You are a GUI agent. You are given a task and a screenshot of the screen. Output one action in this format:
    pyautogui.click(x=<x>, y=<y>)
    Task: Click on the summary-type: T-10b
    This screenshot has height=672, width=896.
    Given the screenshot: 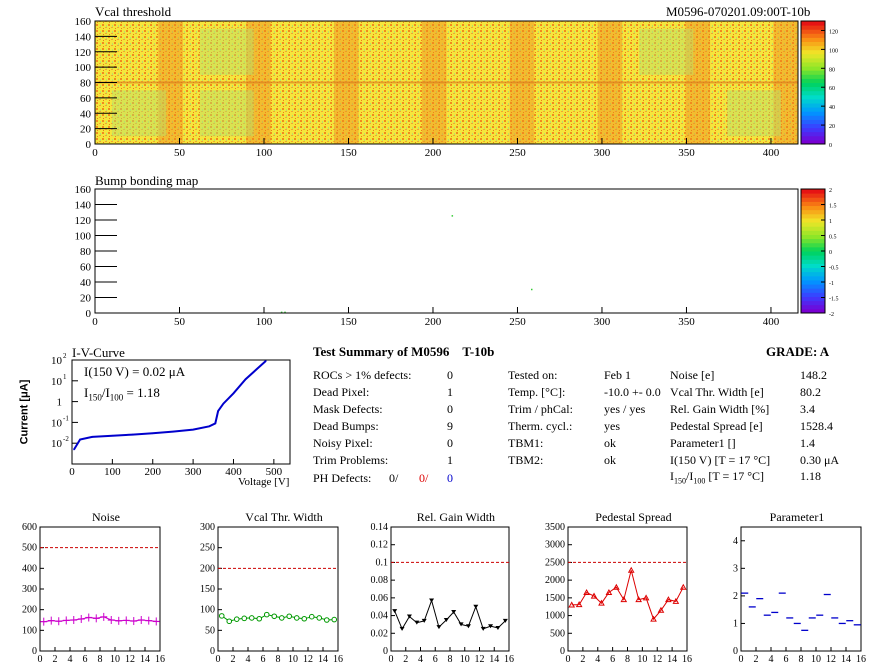 What is the action you would take?
    pyautogui.click(x=478, y=351)
    